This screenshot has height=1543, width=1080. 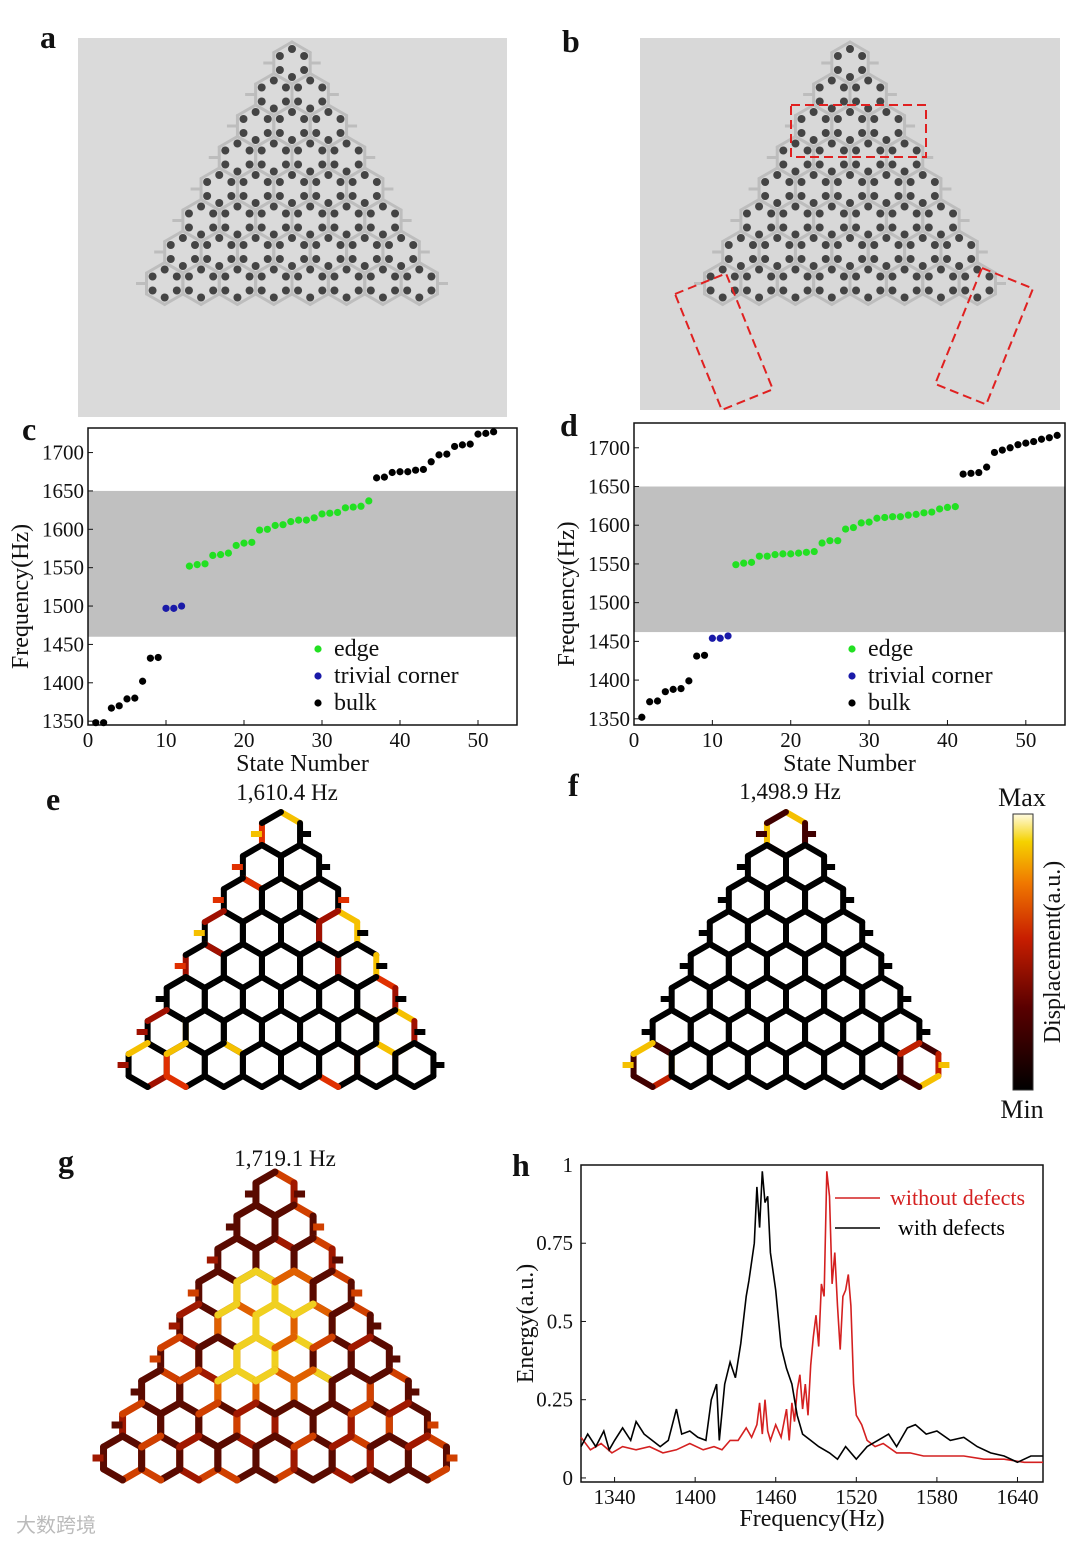 I want to click on legend-label-without-defects: without defects, so click(x=957, y=1197).